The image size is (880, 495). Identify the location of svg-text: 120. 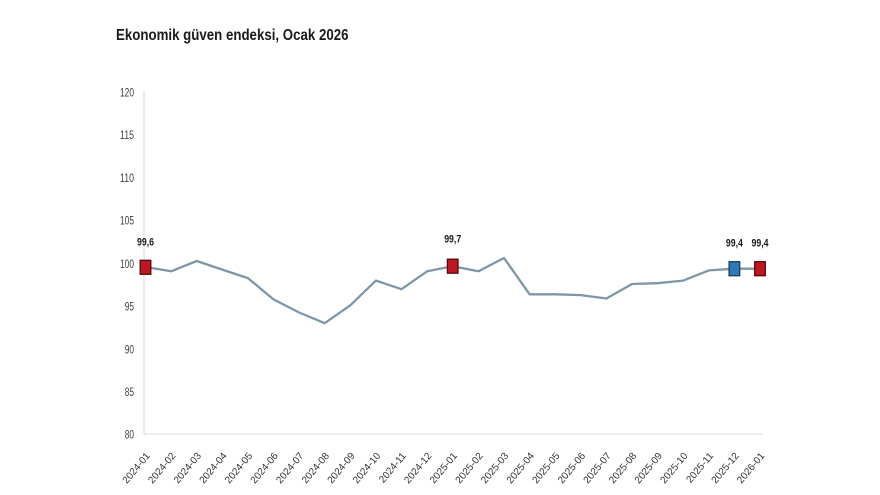
(127, 93).